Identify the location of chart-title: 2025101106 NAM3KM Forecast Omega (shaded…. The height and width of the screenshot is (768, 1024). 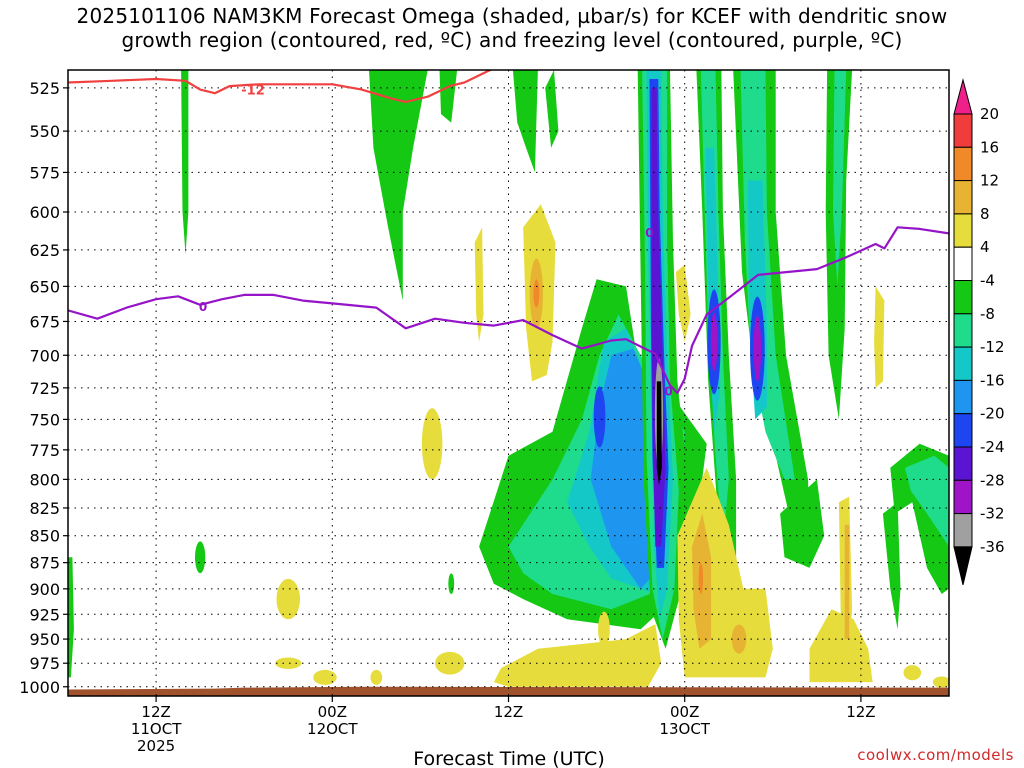
(512, 28).